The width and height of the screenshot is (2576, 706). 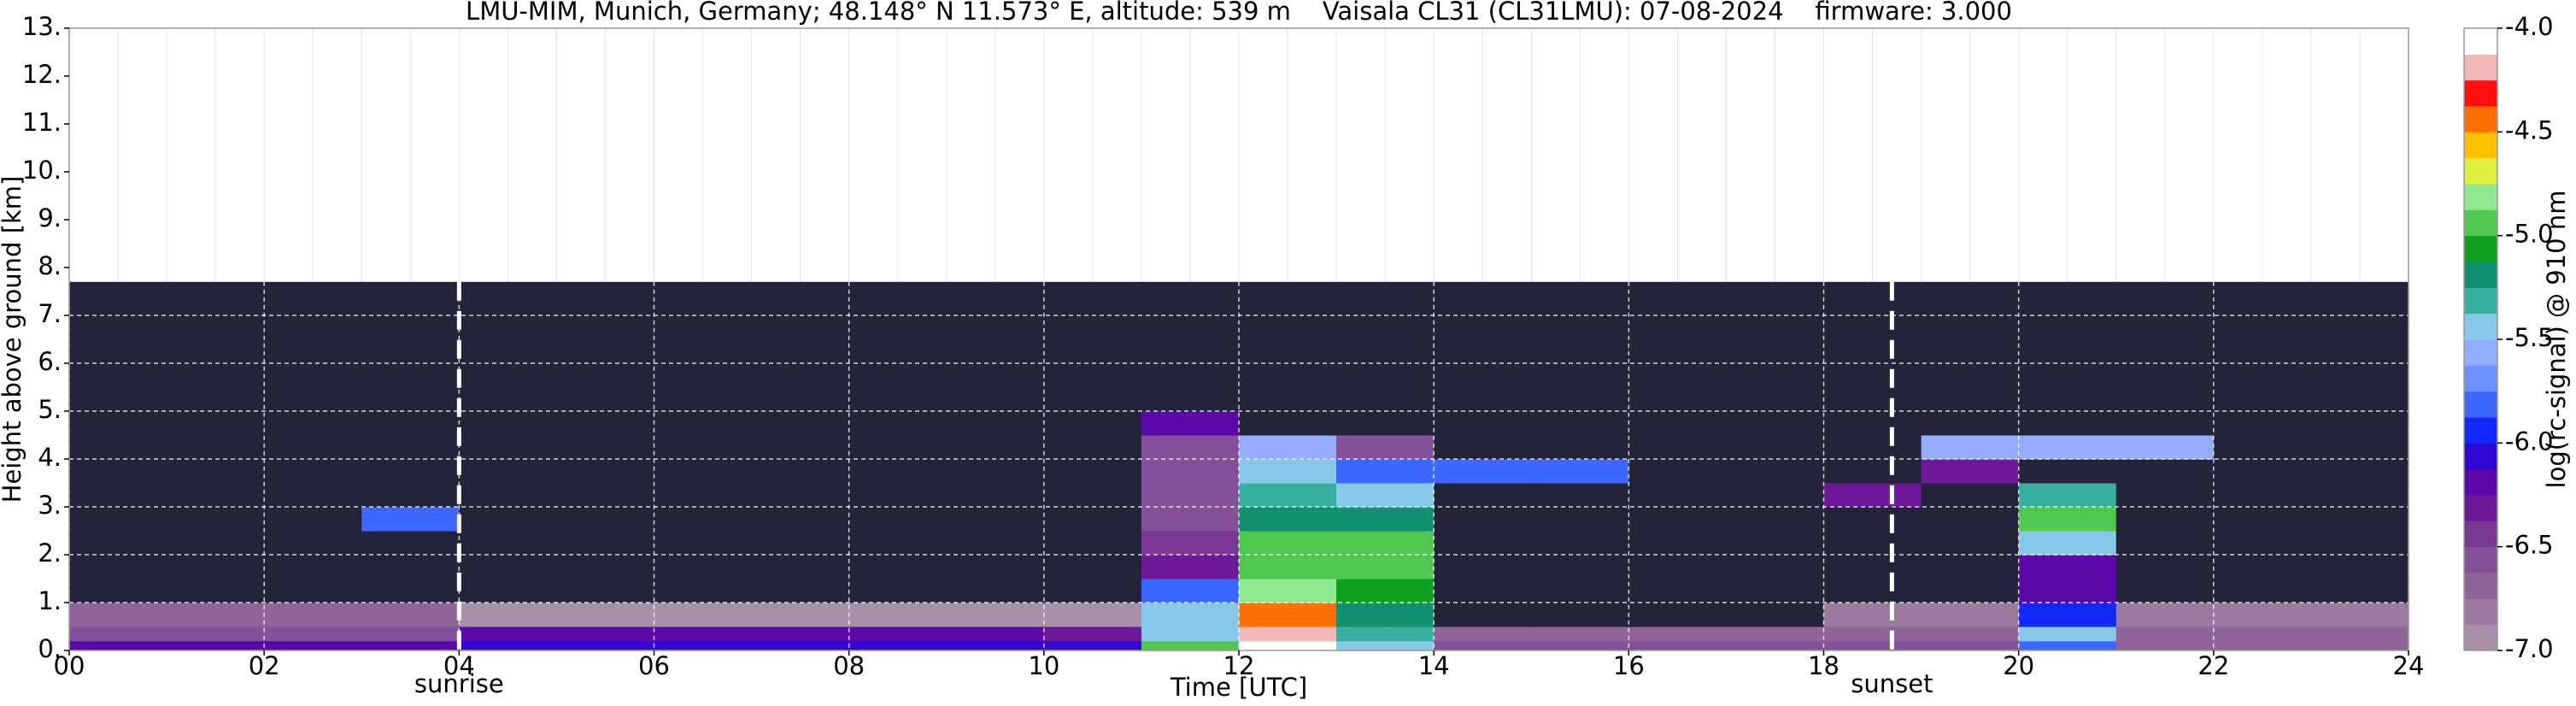 I want to click on y-tick-label: 13., so click(x=42, y=26).